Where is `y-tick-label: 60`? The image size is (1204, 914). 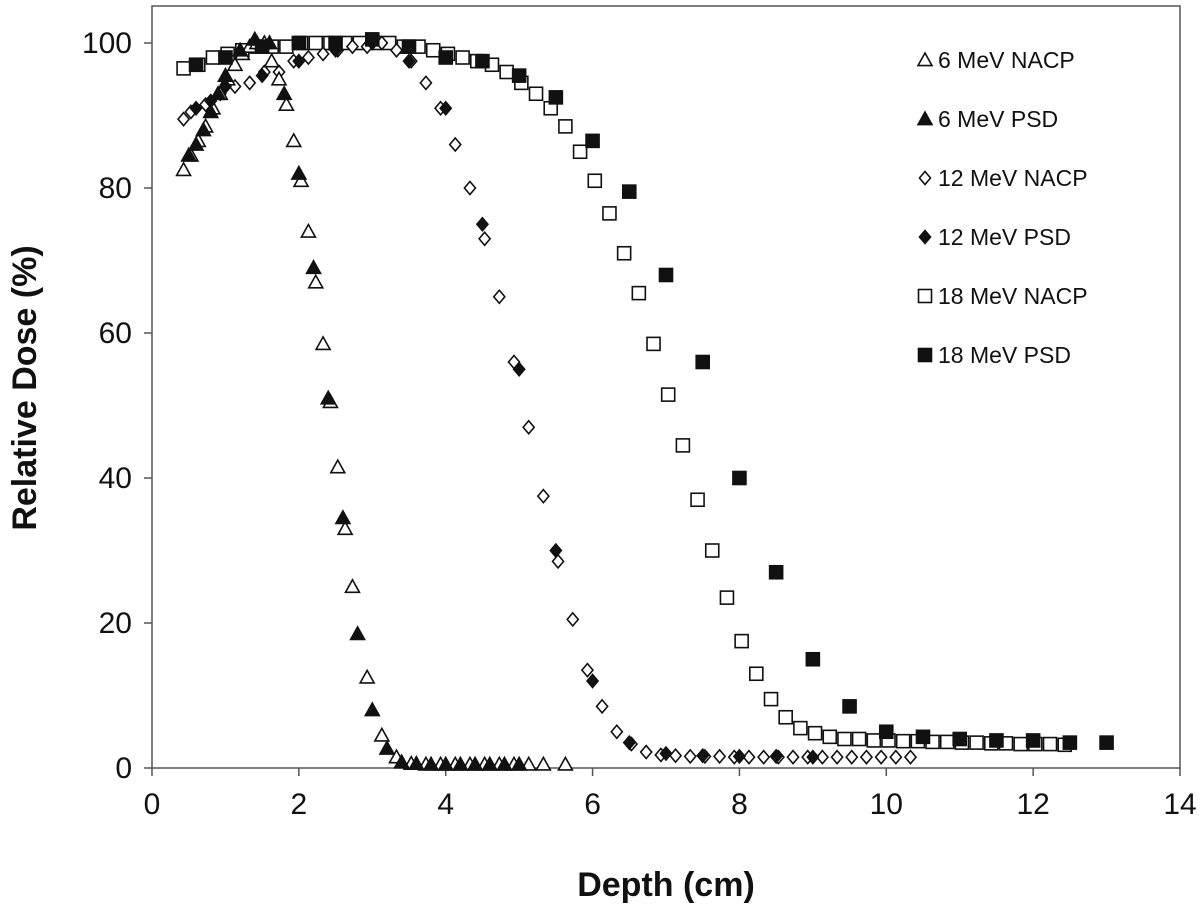 y-tick-label: 60 is located at coordinates (115, 333).